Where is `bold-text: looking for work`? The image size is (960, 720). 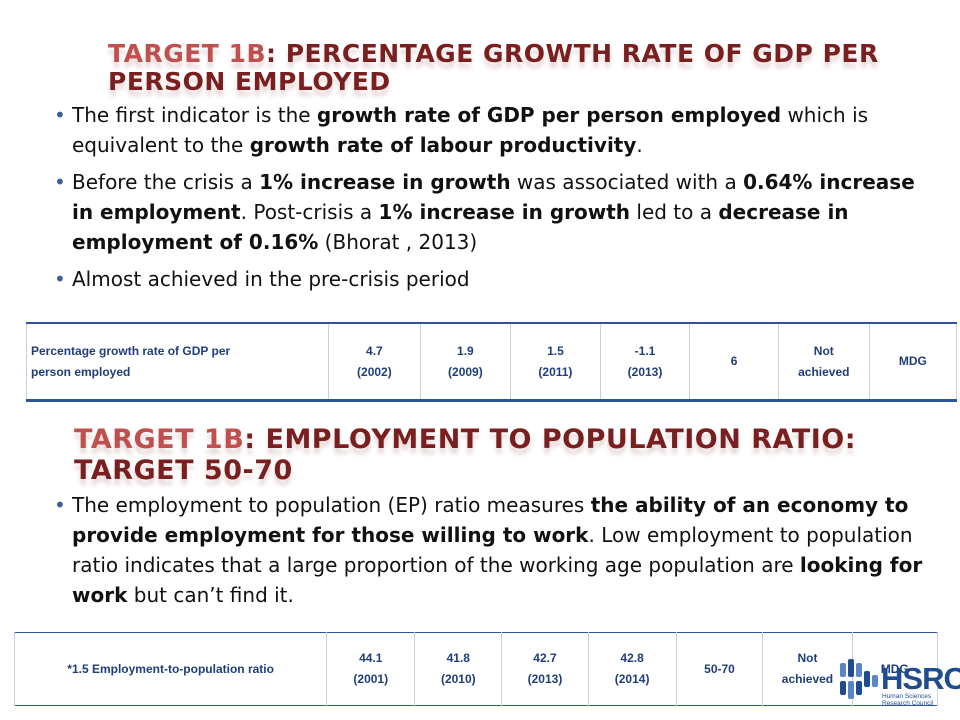 bold-text: looking for work is located at coordinates (497, 580).